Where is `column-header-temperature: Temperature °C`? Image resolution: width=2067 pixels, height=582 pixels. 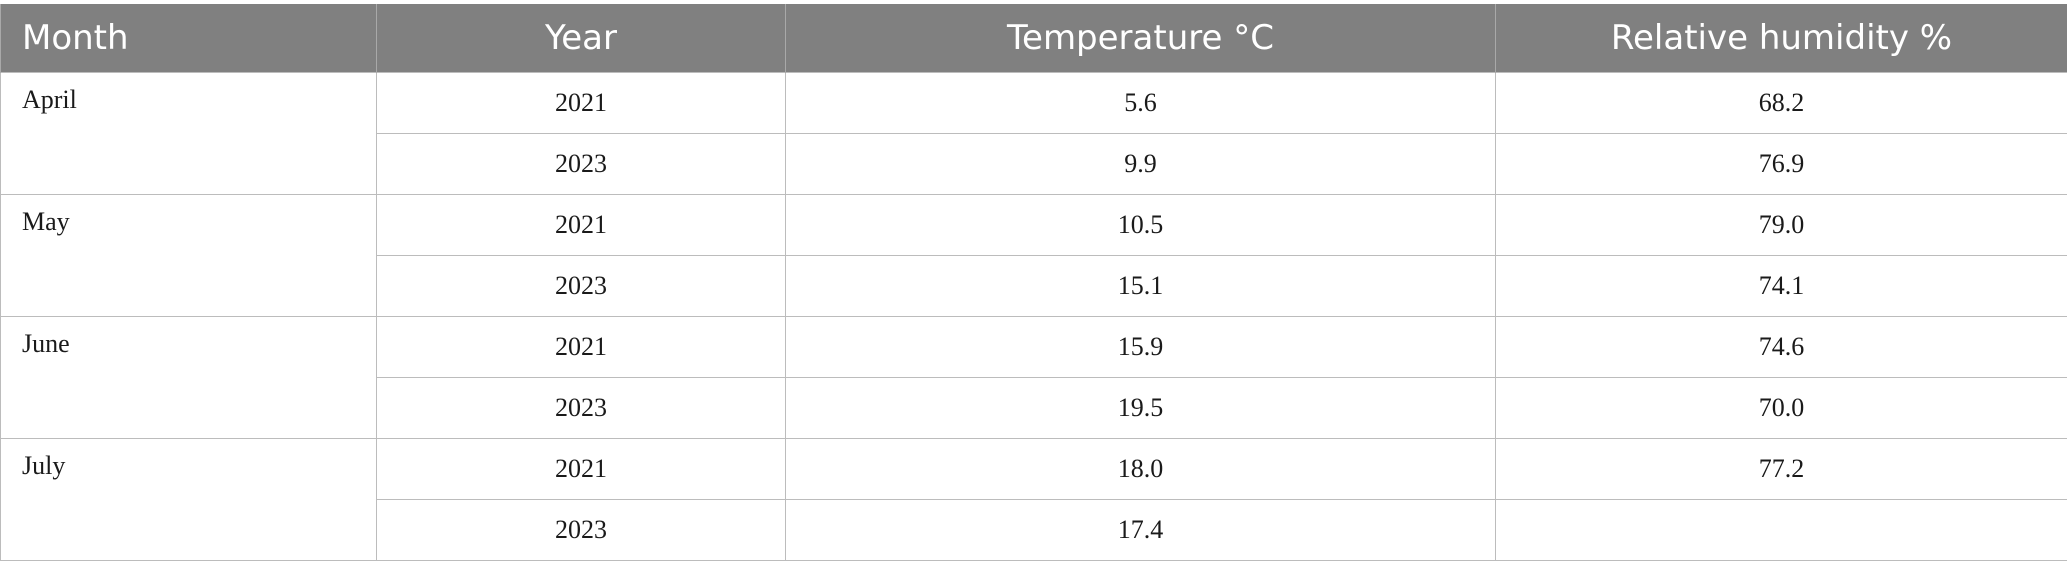
column-header-temperature: Temperature °C is located at coordinates (1140, 38).